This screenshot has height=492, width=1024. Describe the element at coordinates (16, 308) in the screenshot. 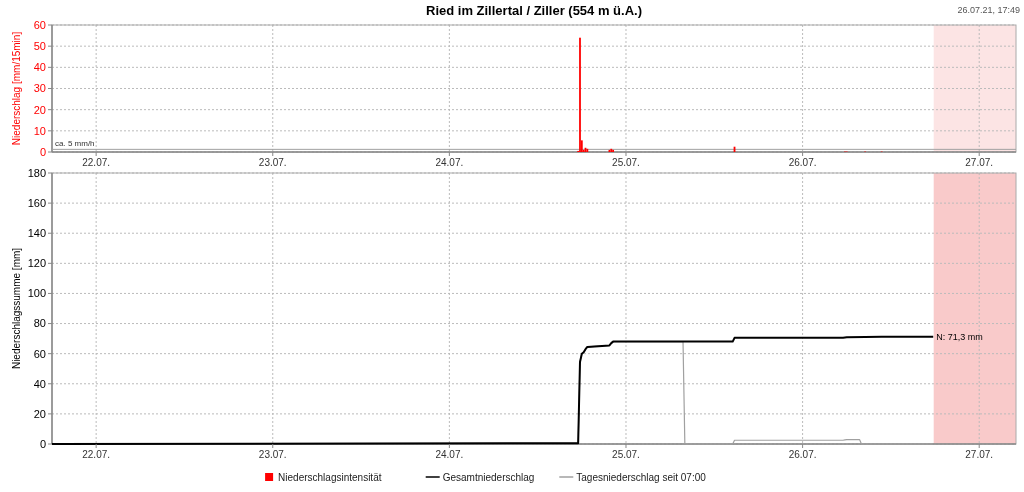

I see `y-axis-title: Niederschlagssumme [mm]` at that location.